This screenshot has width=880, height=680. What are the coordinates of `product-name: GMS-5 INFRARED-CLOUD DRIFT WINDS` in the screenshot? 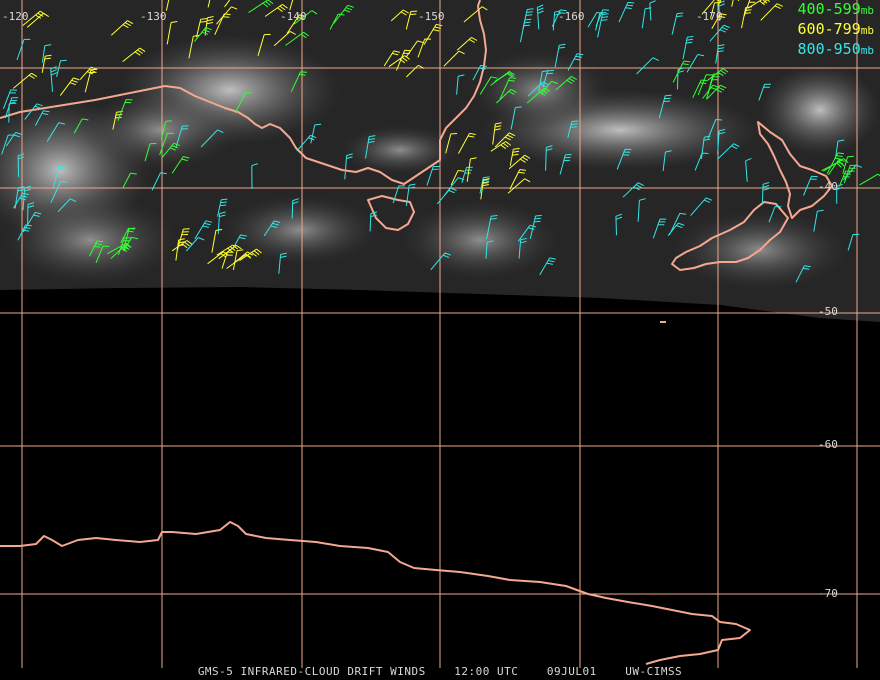 It's located at (311, 671).